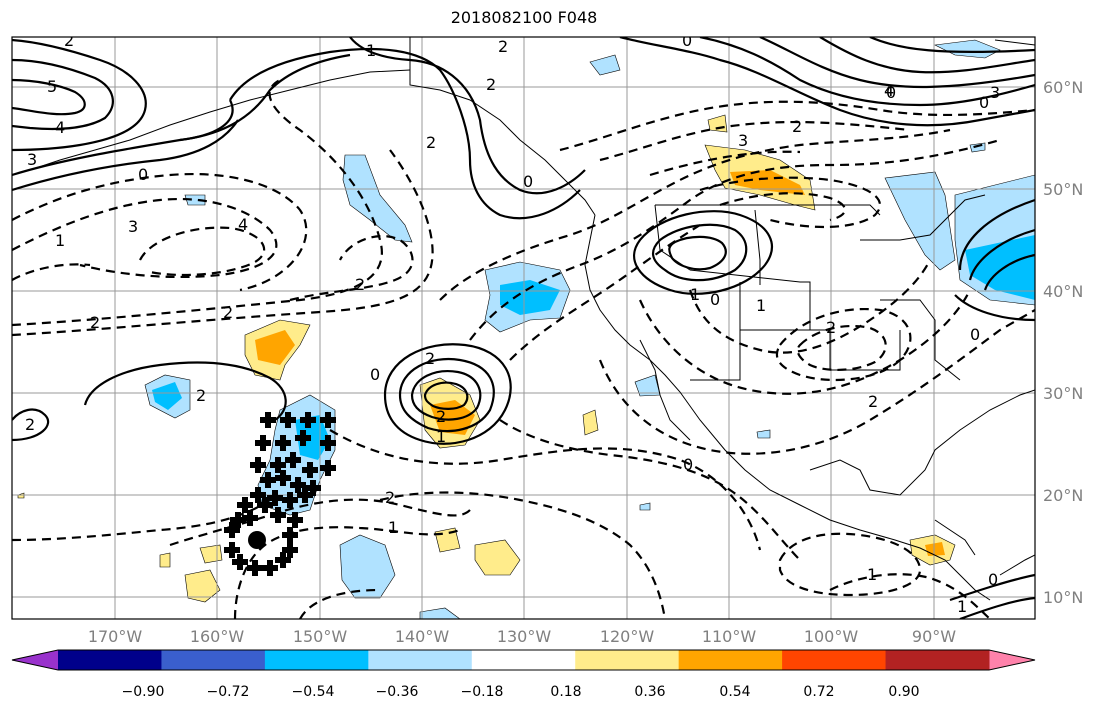 Image resolution: width=1105 pixels, height=710 pixels. I want to click on lon-label: 130°W, so click(524, 636).